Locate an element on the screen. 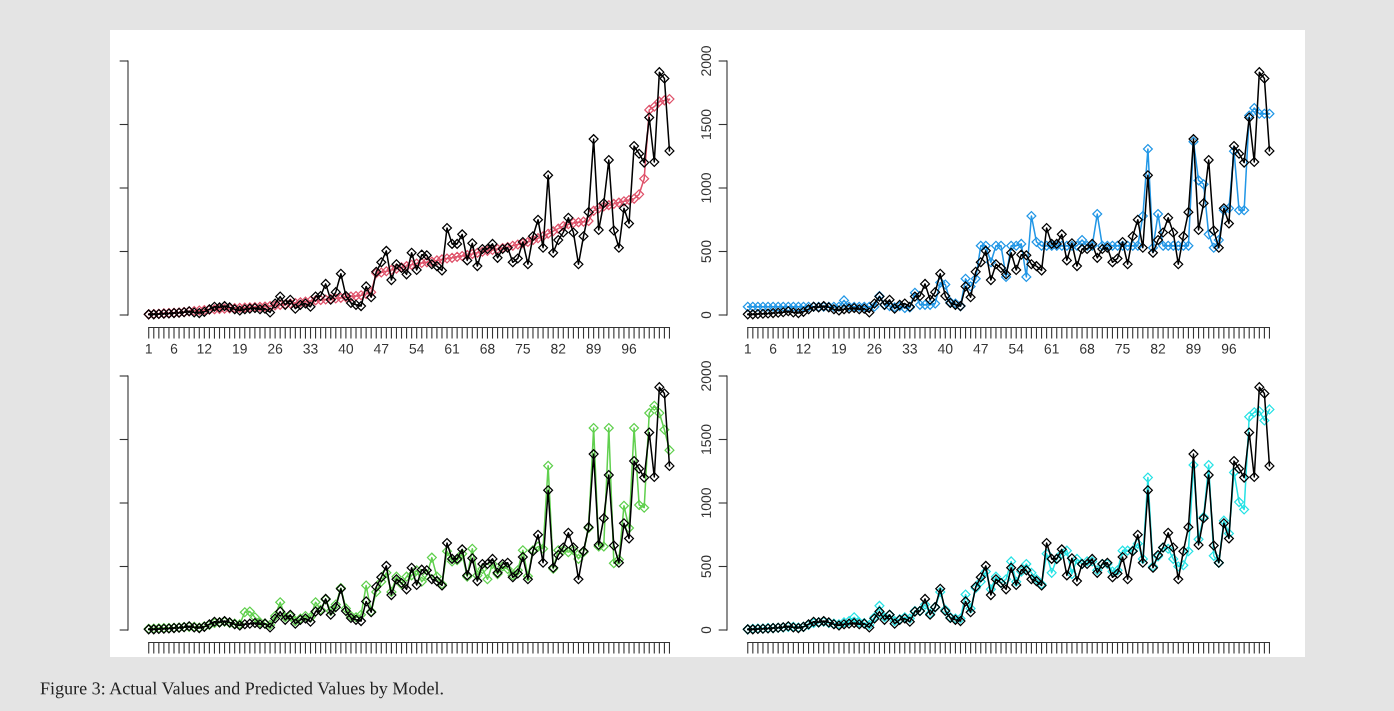 This screenshot has height=711, width=1394. caption: Figure 3: Actual Values and Predicted Values by Model. is located at coordinates (241, 690).